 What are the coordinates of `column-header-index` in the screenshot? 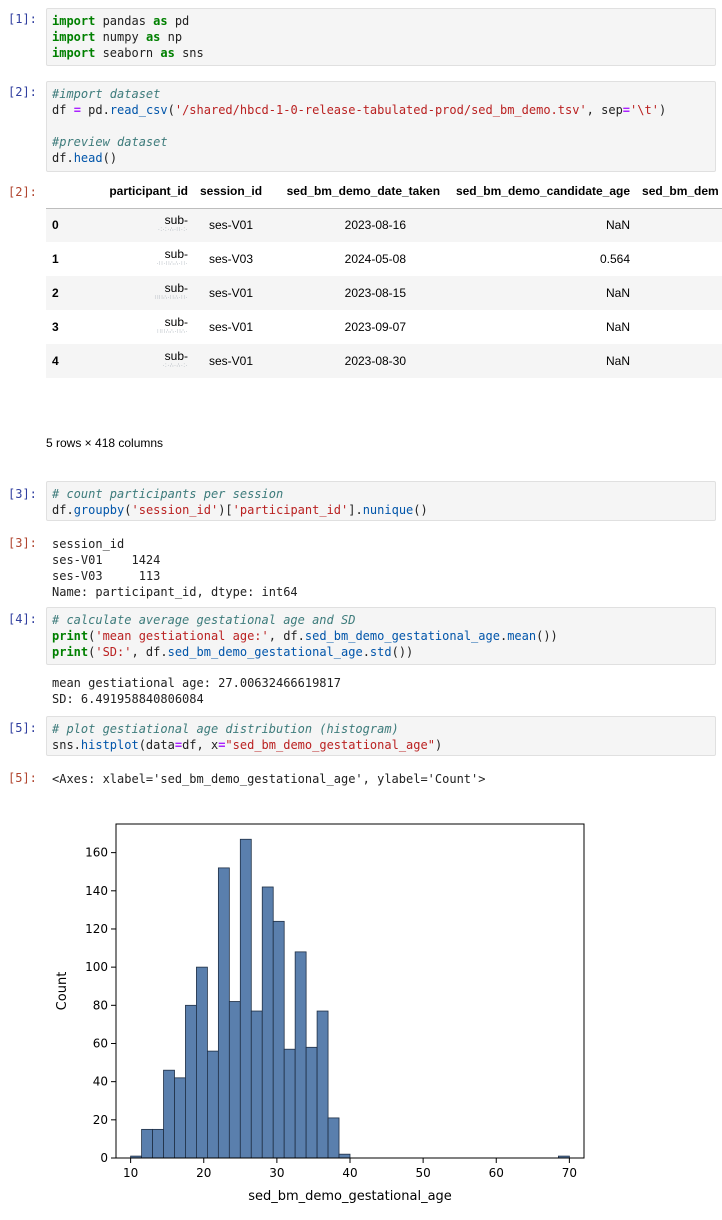 It's located at (60, 191).